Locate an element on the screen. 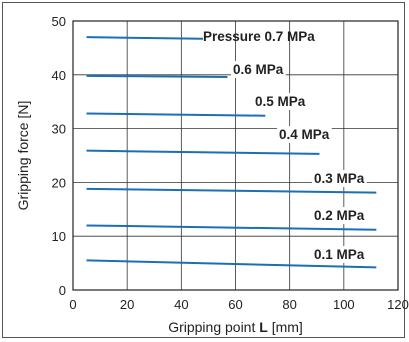 The image size is (409, 342). series-label-group: 0.6 MPa is located at coordinates (258, 69).